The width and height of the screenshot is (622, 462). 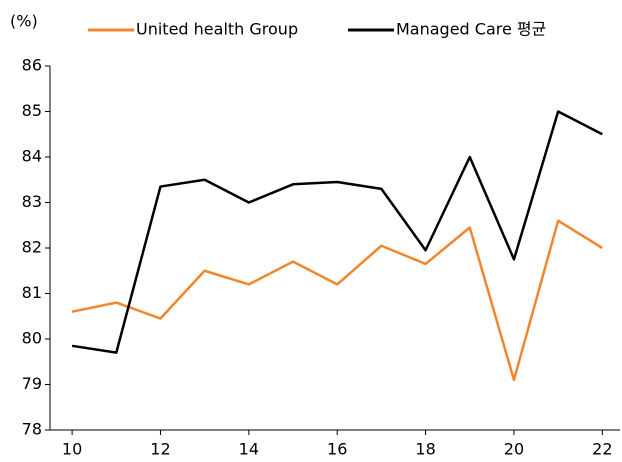 I want to click on x-tick-label: 14, so click(x=249, y=449).